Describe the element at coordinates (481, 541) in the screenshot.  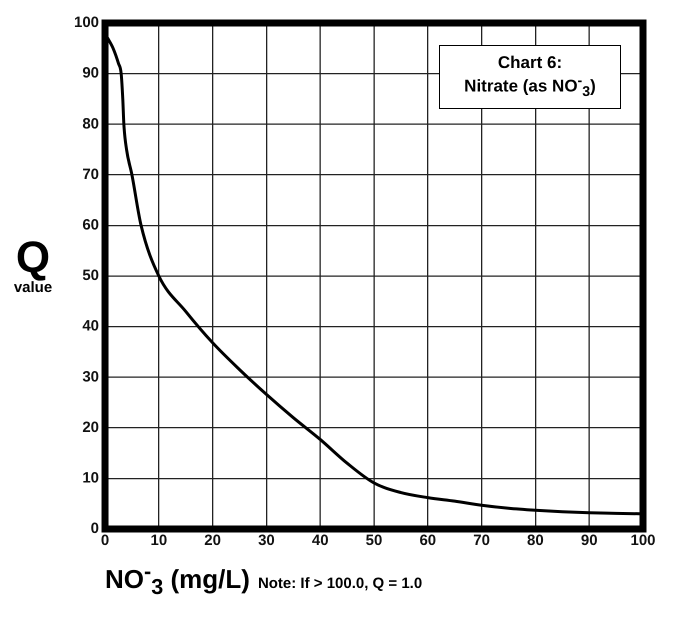
I see `x-tick-label: 70` at that location.